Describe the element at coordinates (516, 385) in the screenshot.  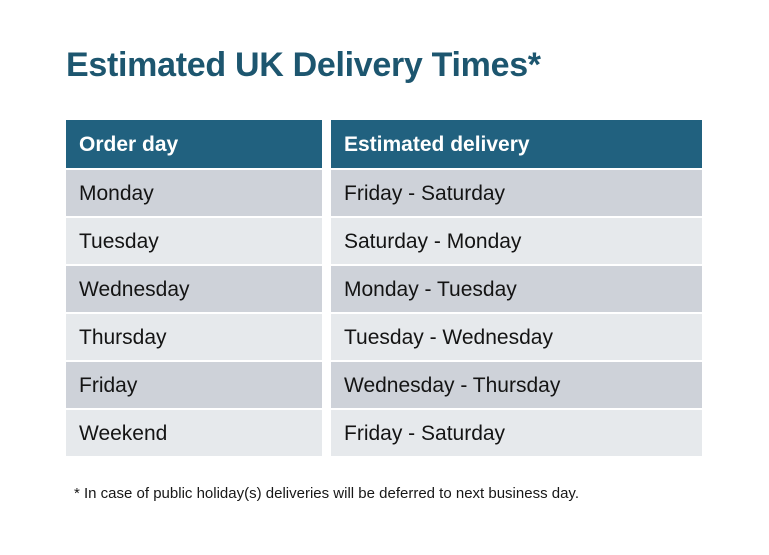
I see `cell-estimated-delivery: Wednesday - Thursday` at that location.